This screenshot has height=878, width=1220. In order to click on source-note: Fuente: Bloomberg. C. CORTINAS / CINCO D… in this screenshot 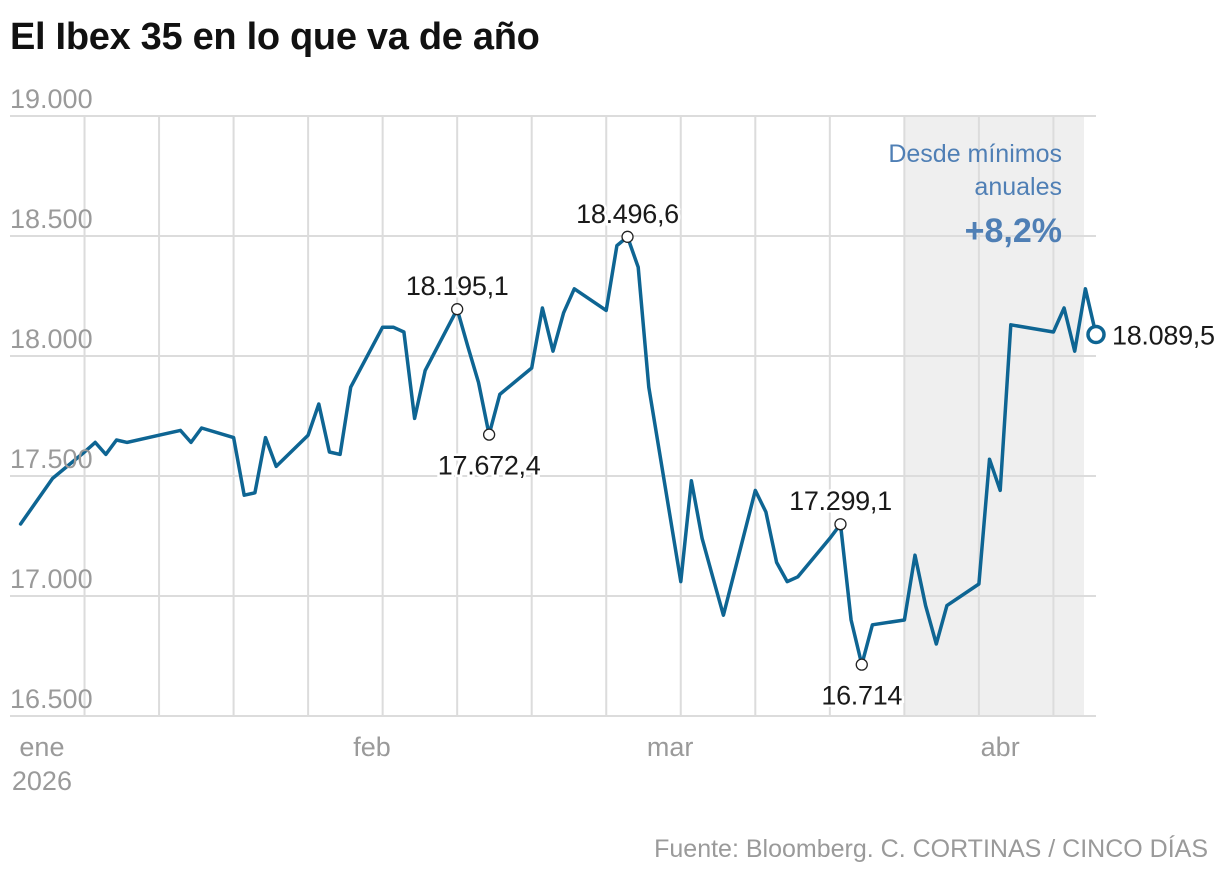, I will do `click(931, 849)`.